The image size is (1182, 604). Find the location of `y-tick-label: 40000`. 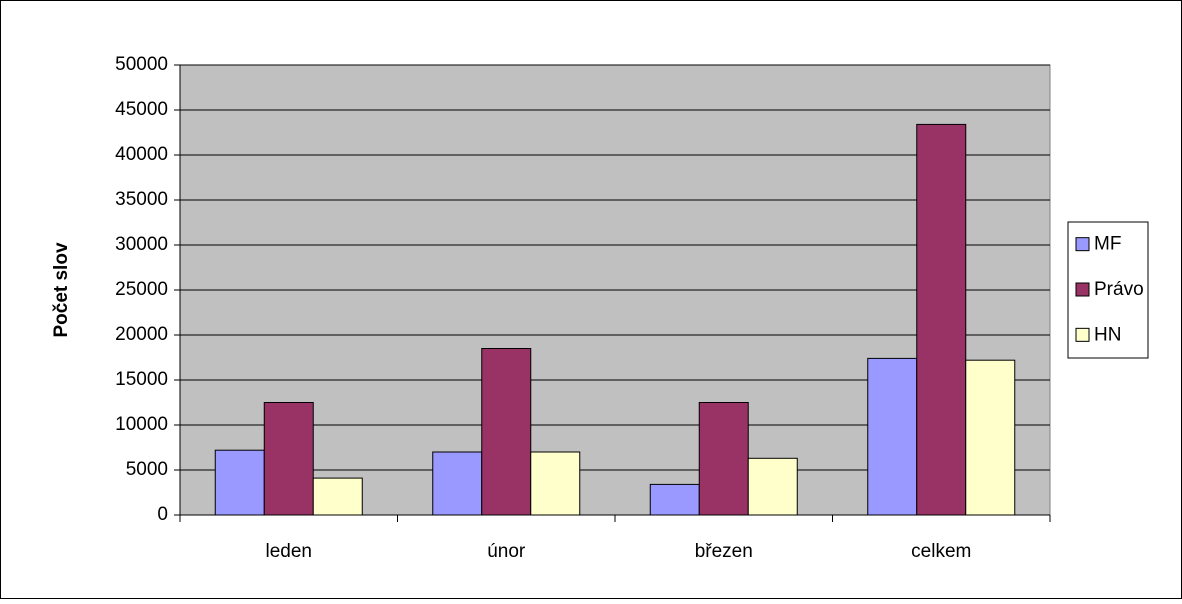

y-tick-label: 40000 is located at coordinates (141, 154).